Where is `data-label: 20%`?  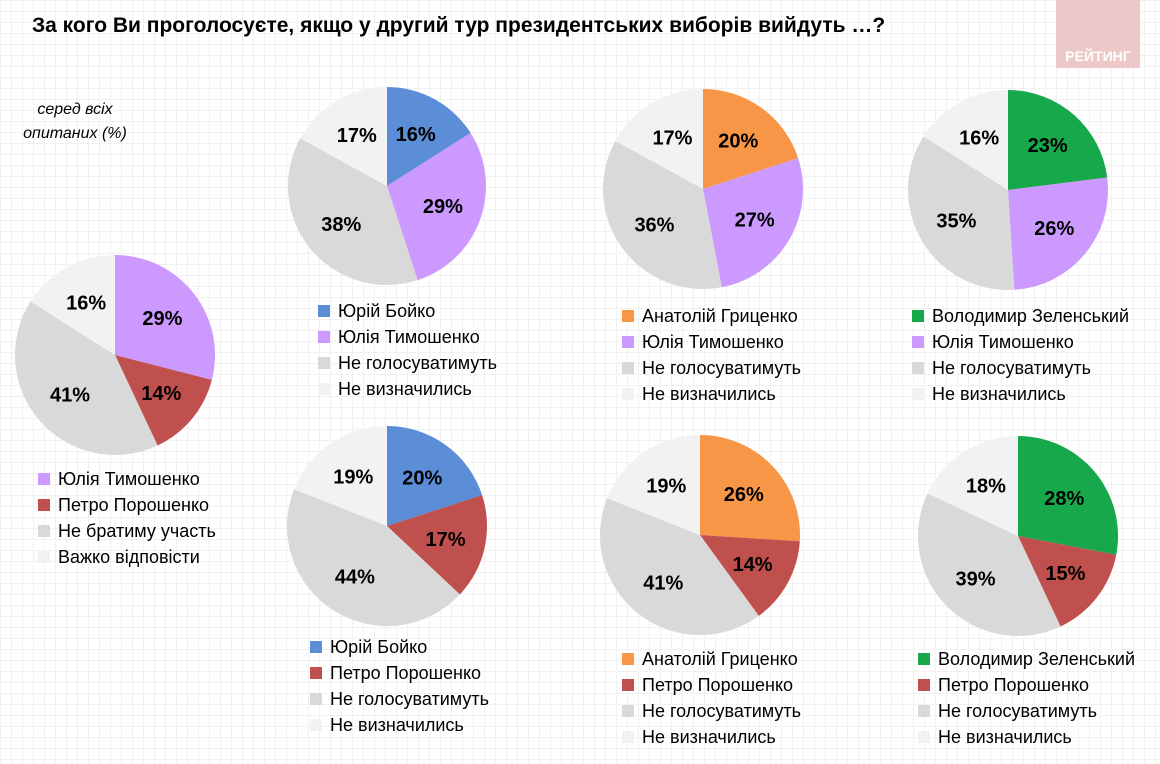 data-label: 20% is located at coordinates (738, 141).